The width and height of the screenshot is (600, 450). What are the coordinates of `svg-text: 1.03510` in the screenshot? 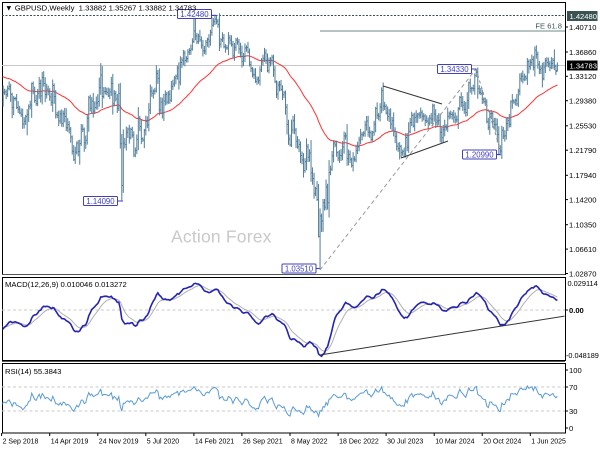 It's located at (299, 269).